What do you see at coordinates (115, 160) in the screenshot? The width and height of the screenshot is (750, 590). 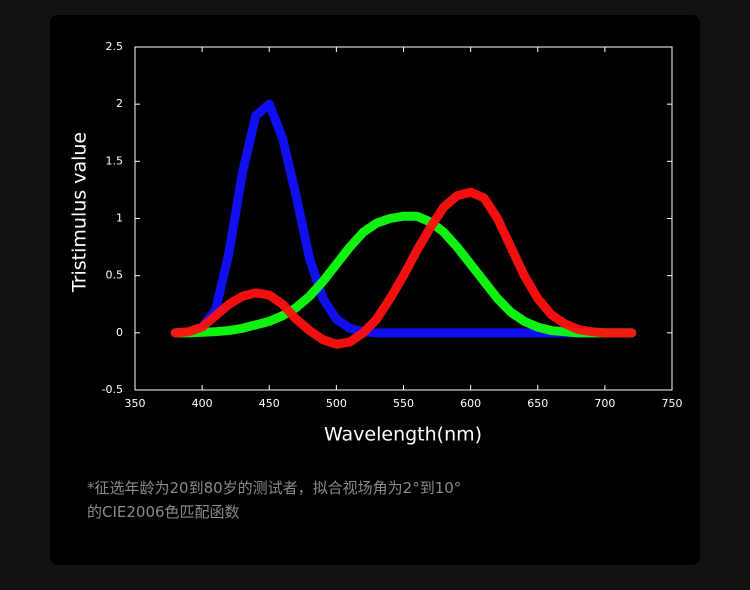 I see `y-tick-label: 1.5` at bounding box center [115, 160].